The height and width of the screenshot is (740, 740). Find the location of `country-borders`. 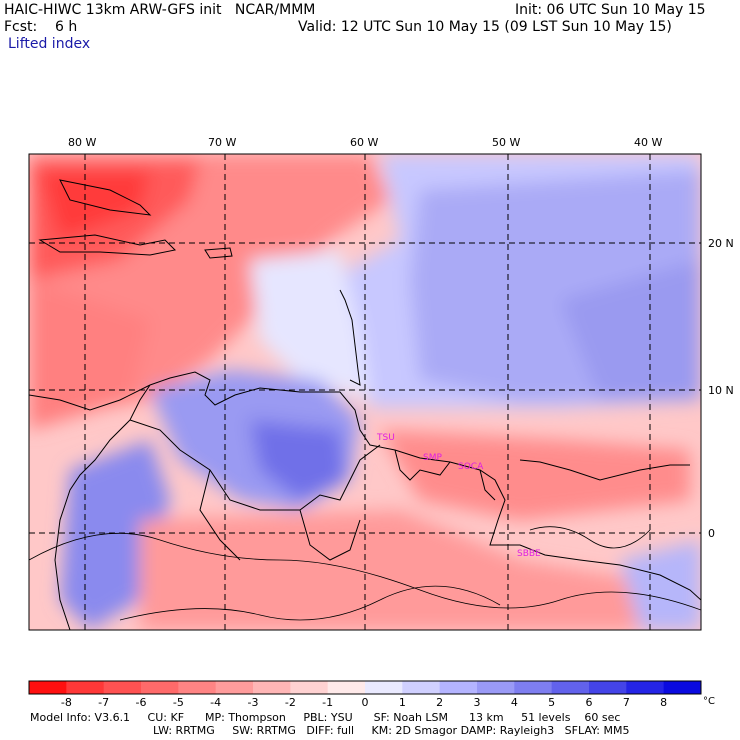

country-borders is located at coordinates (312, 490).